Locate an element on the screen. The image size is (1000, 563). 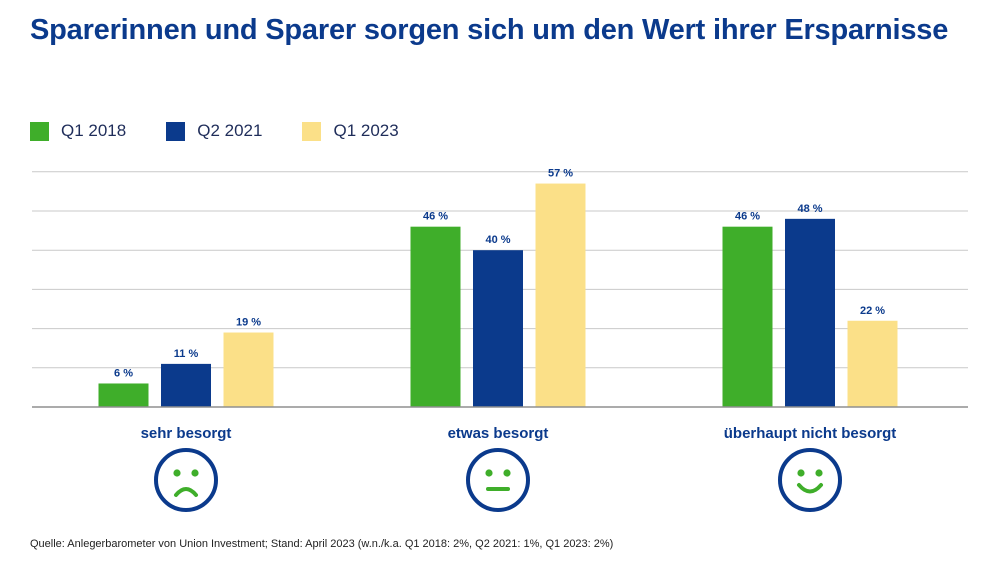
neutral-face-icon is located at coordinates (498, 480).